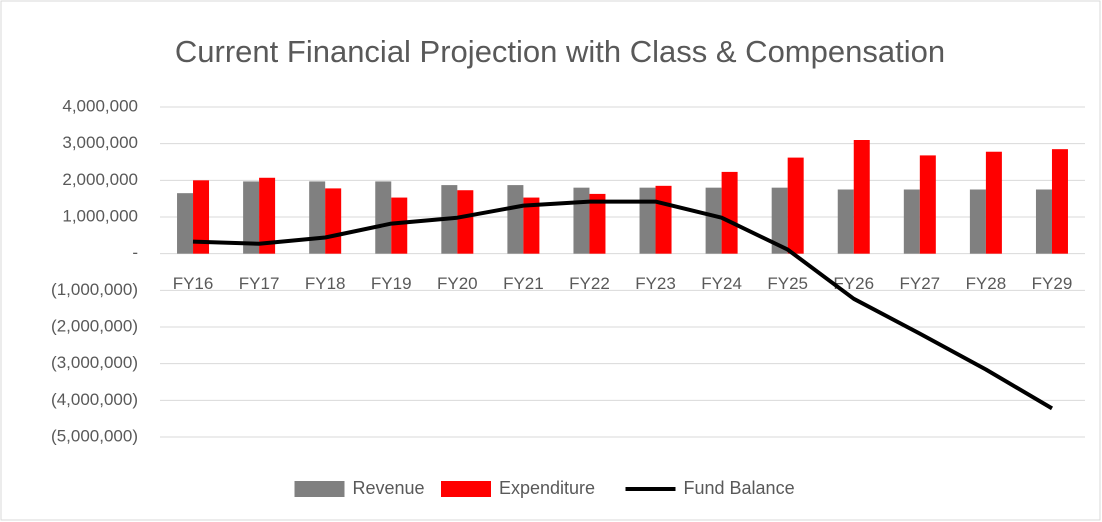  I want to click on legend-label: Expenditure, so click(547, 488).